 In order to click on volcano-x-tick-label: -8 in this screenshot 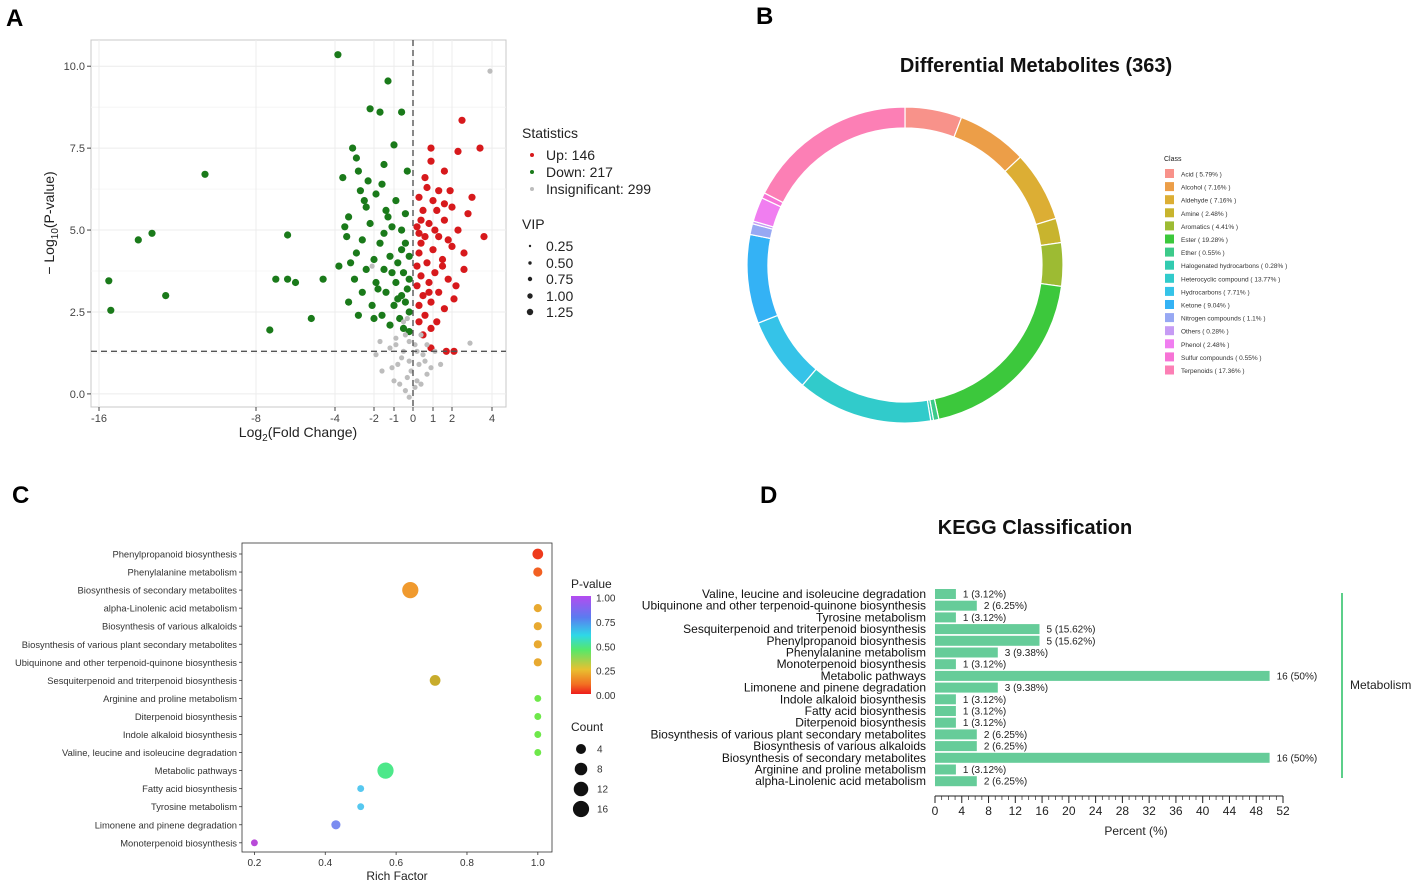, I will do `click(256, 419)`.